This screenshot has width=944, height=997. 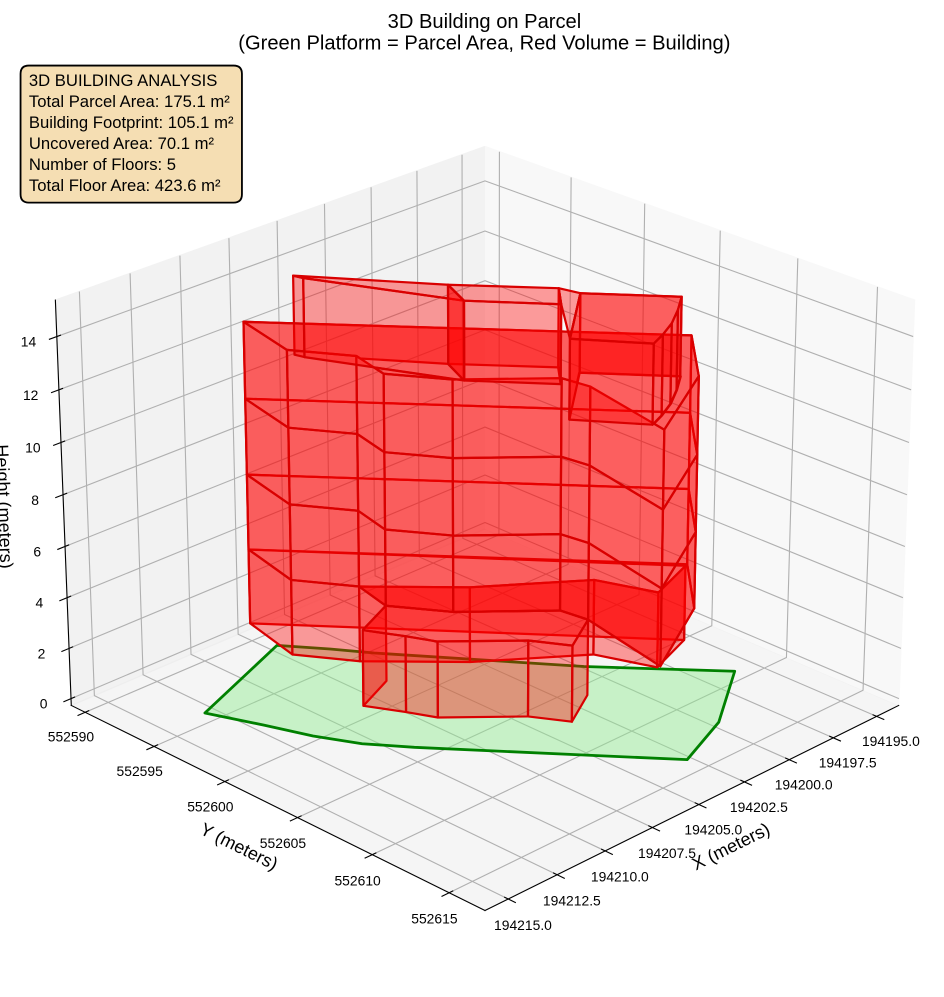 What do you see at coordinates (37, 552) in the screenshot?
I see `svg-text: 6` at bounding box center [37, 552].